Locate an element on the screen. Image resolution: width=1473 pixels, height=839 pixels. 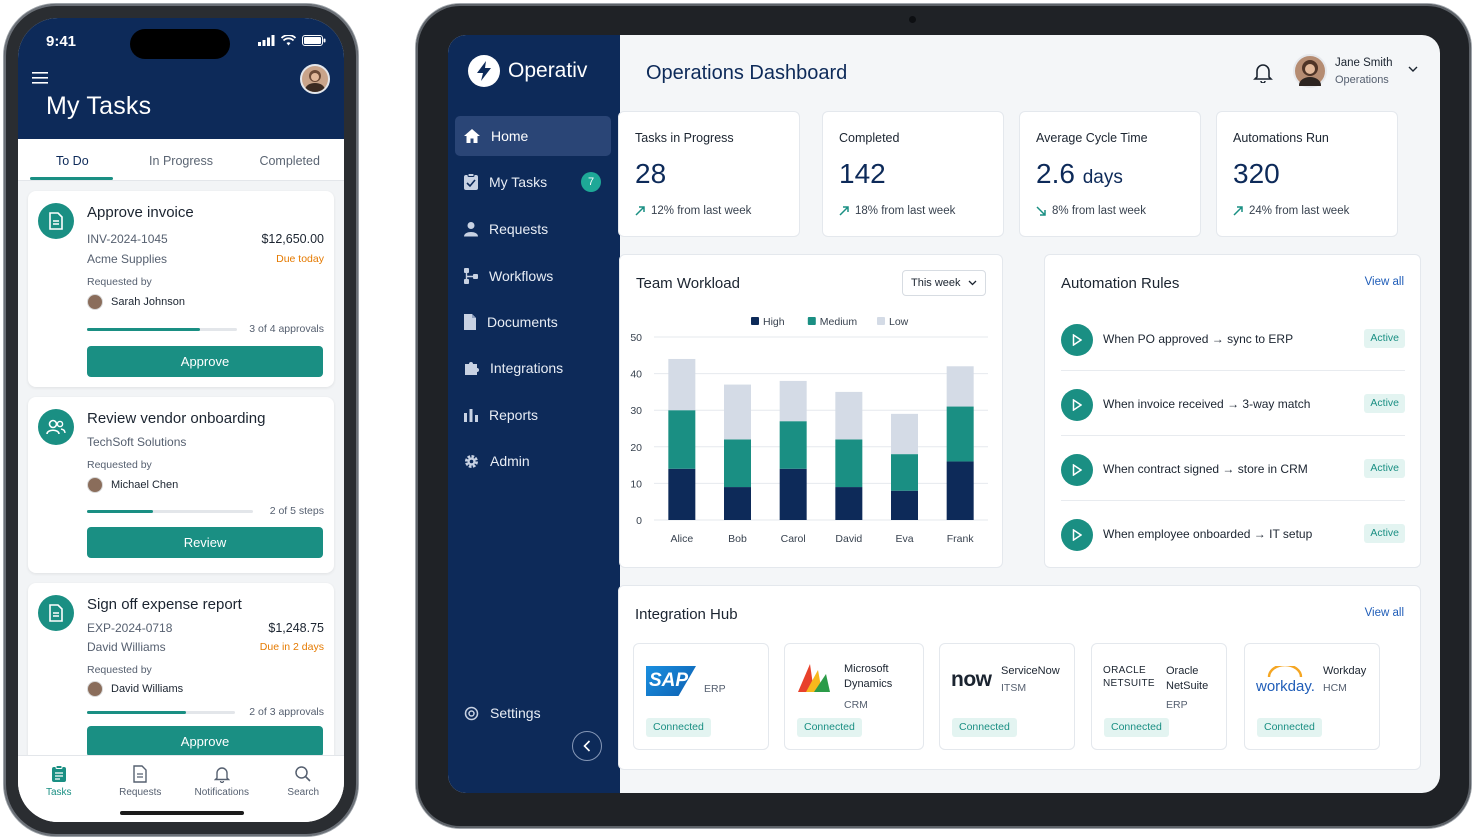
sidebar-item-integrations: Integrations is located at coordinates (533, 368).